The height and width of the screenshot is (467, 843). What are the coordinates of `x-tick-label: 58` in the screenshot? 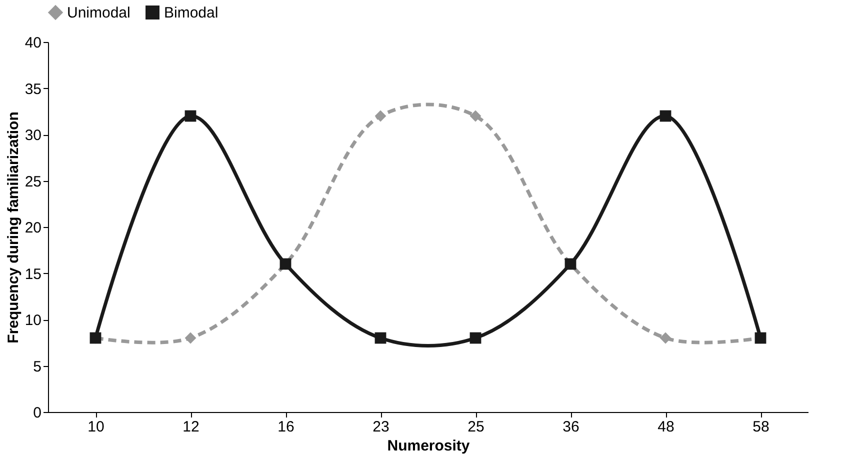 It's located at (761, 427).